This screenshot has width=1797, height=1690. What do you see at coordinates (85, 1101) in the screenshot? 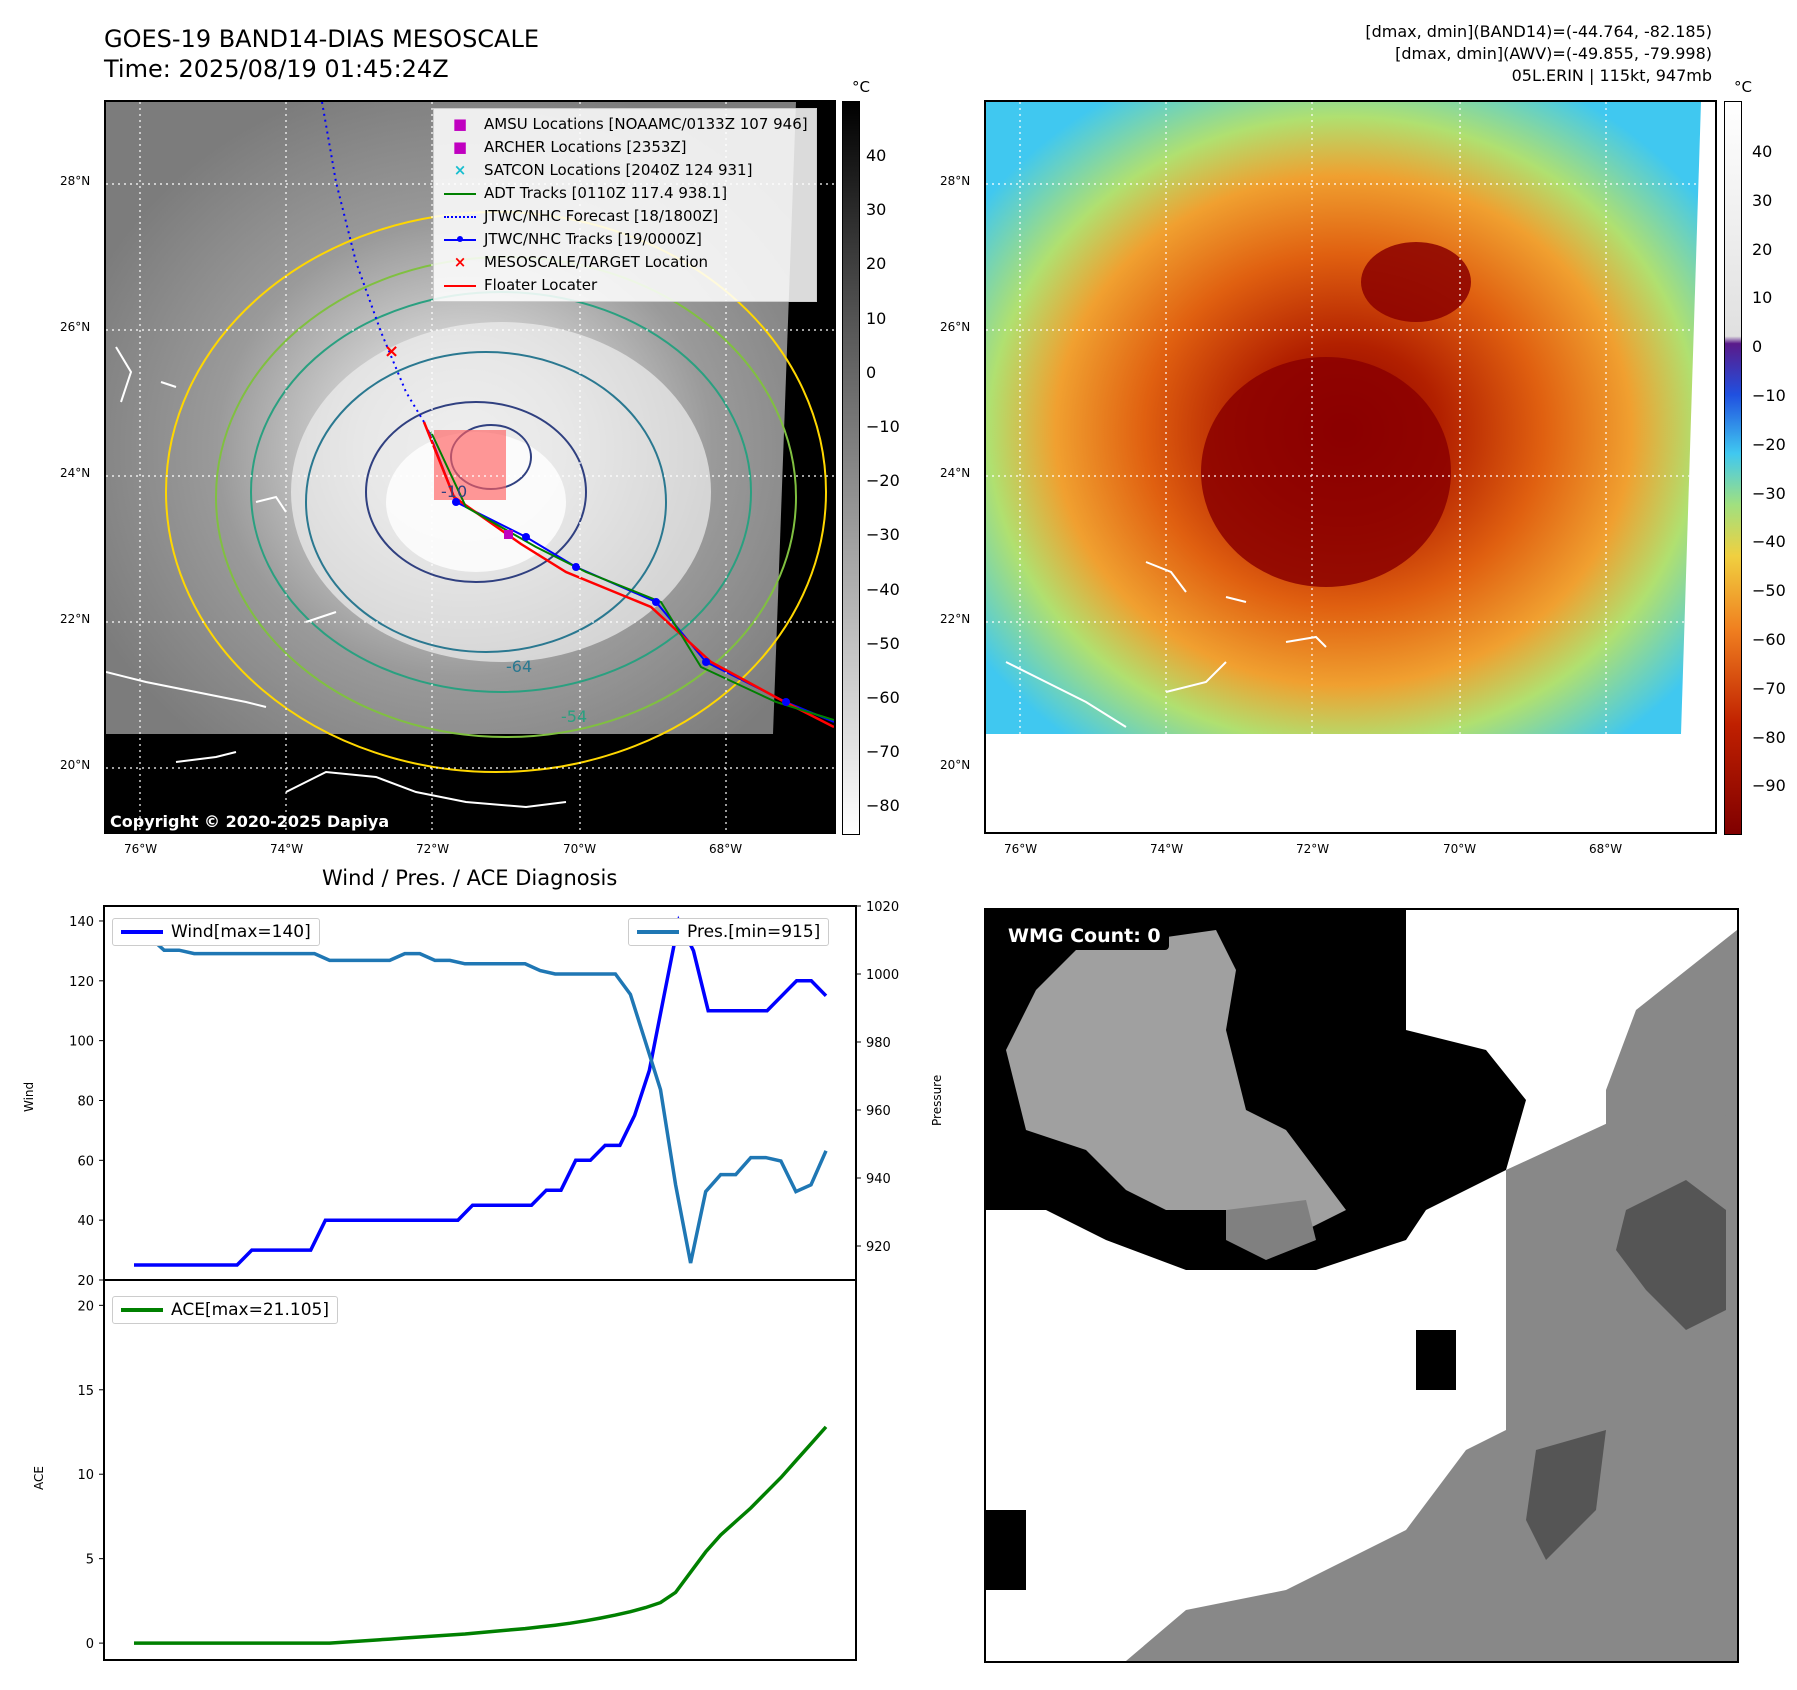
I see `y-tick-label: 80` at bounding box center [85, 1101].